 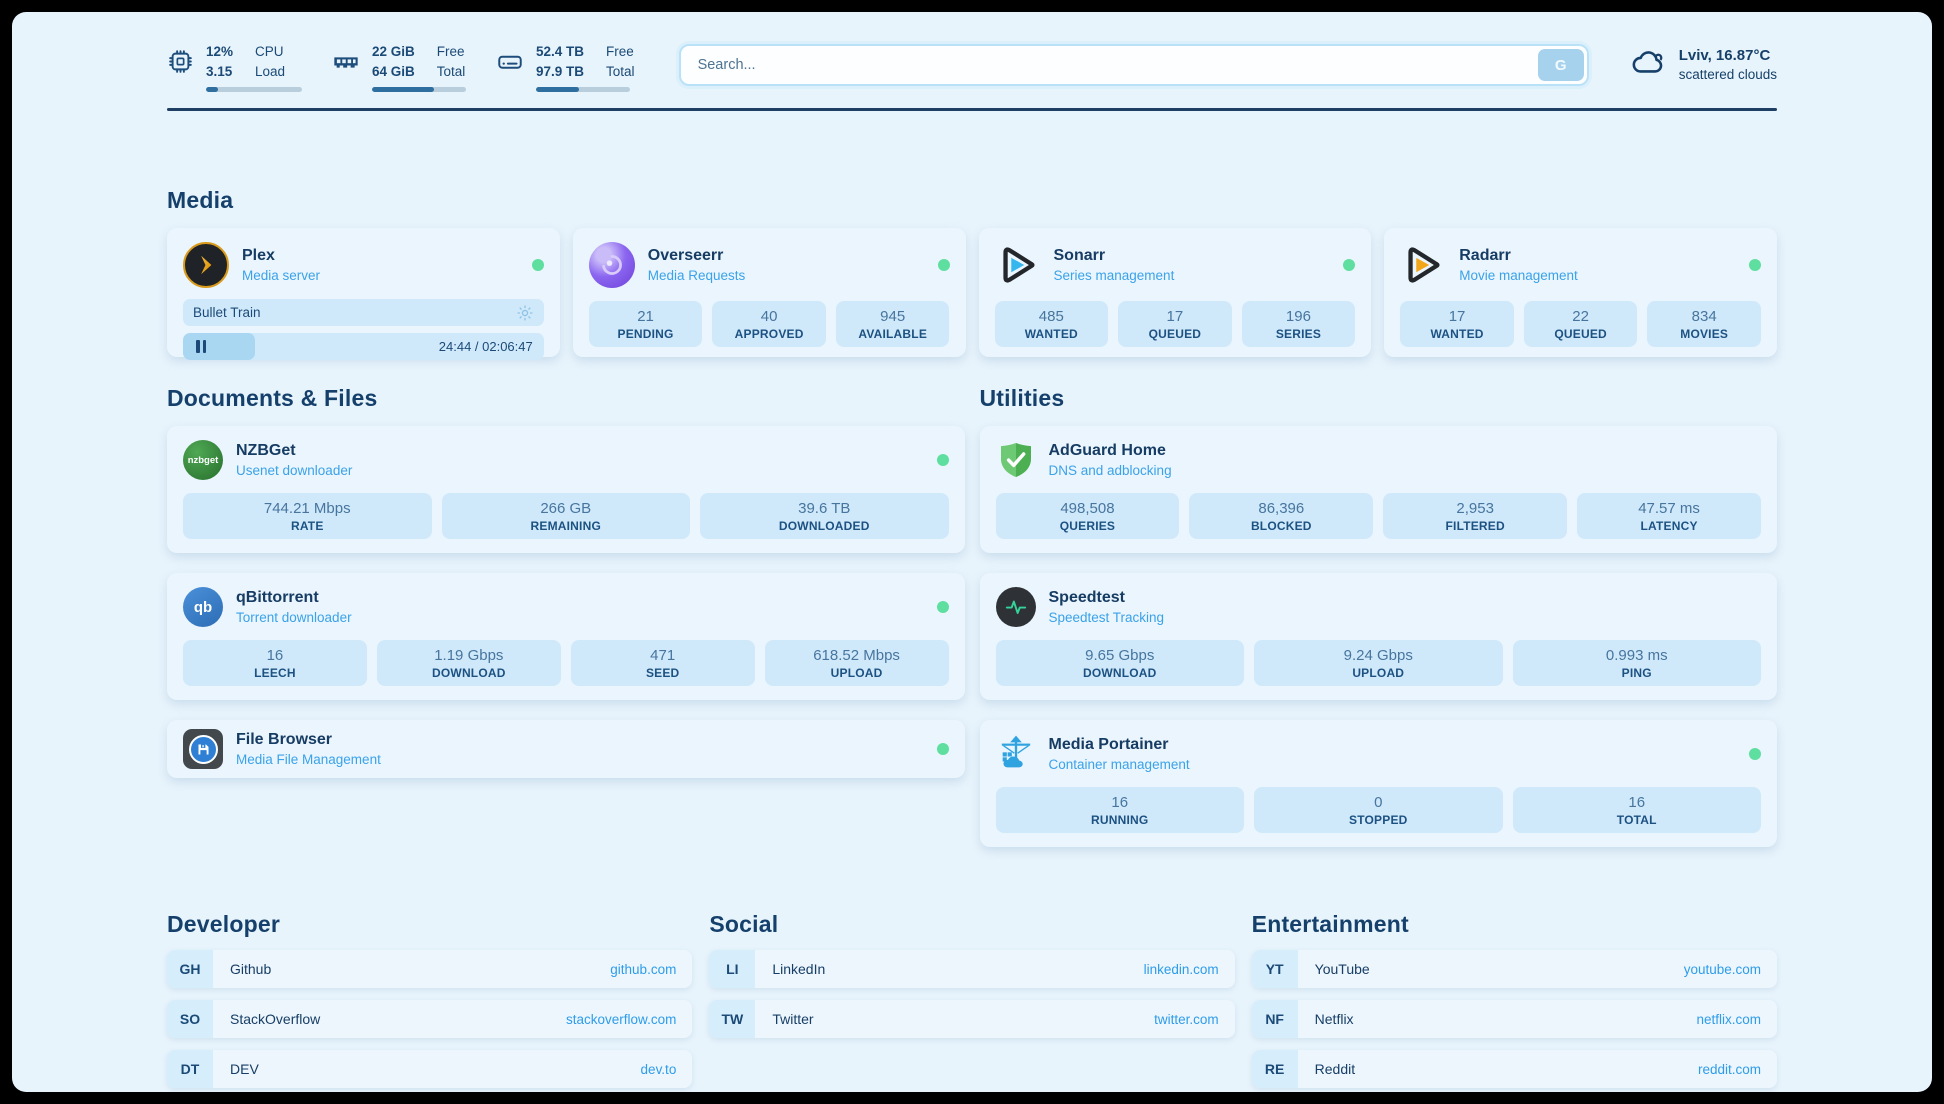 I want to click on stat-pending: 21 PENDING, so click(x=645, y=324).